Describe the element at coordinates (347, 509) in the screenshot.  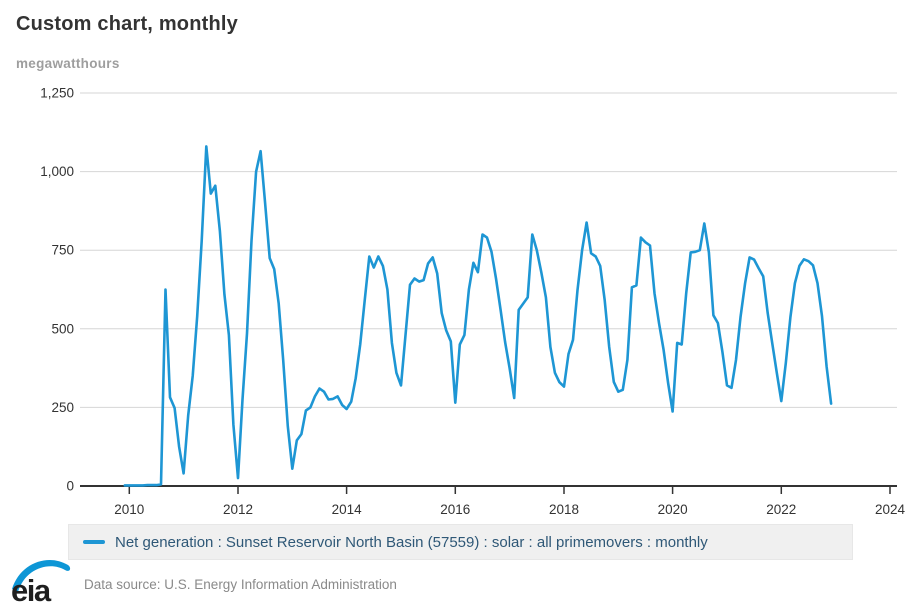
I see `x-axis-tick-label: 2014` at that location.